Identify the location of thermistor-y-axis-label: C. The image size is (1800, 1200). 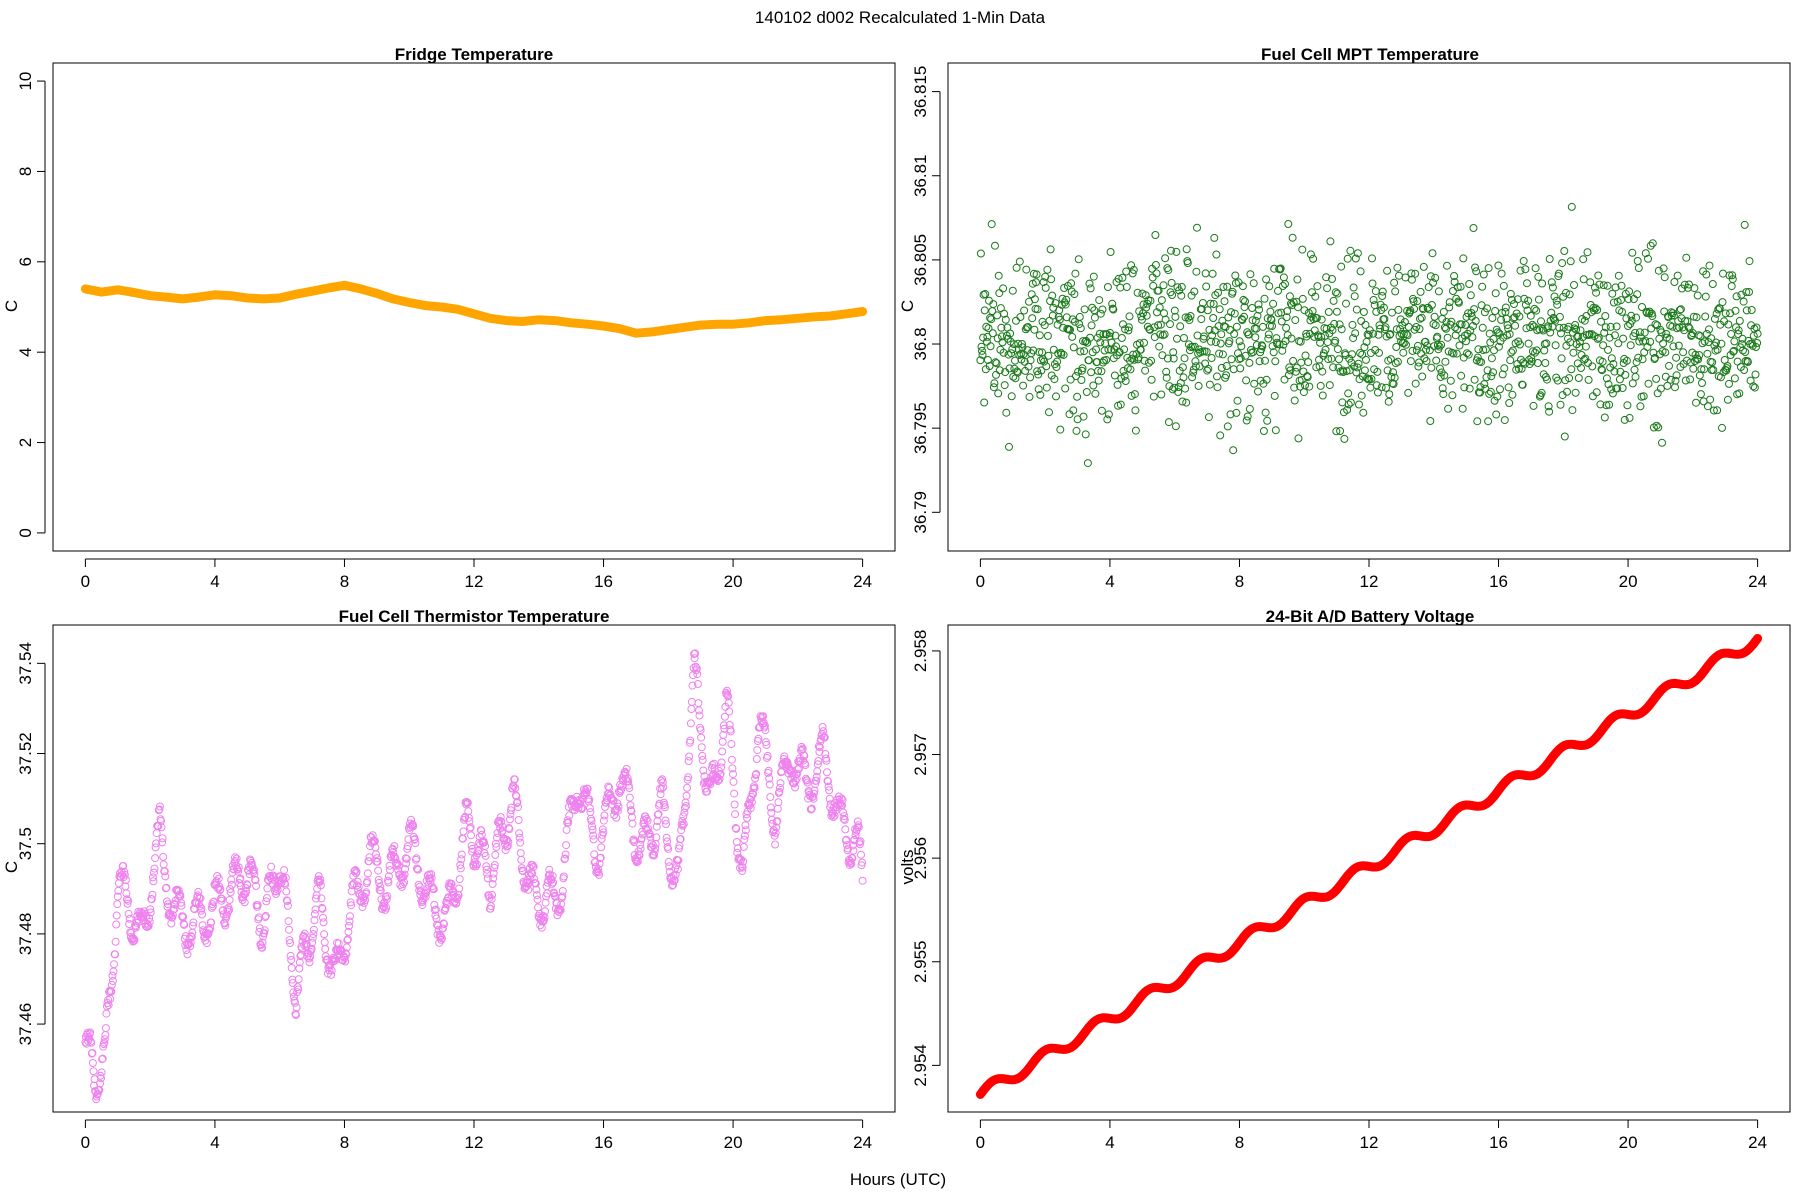
(11, 867).